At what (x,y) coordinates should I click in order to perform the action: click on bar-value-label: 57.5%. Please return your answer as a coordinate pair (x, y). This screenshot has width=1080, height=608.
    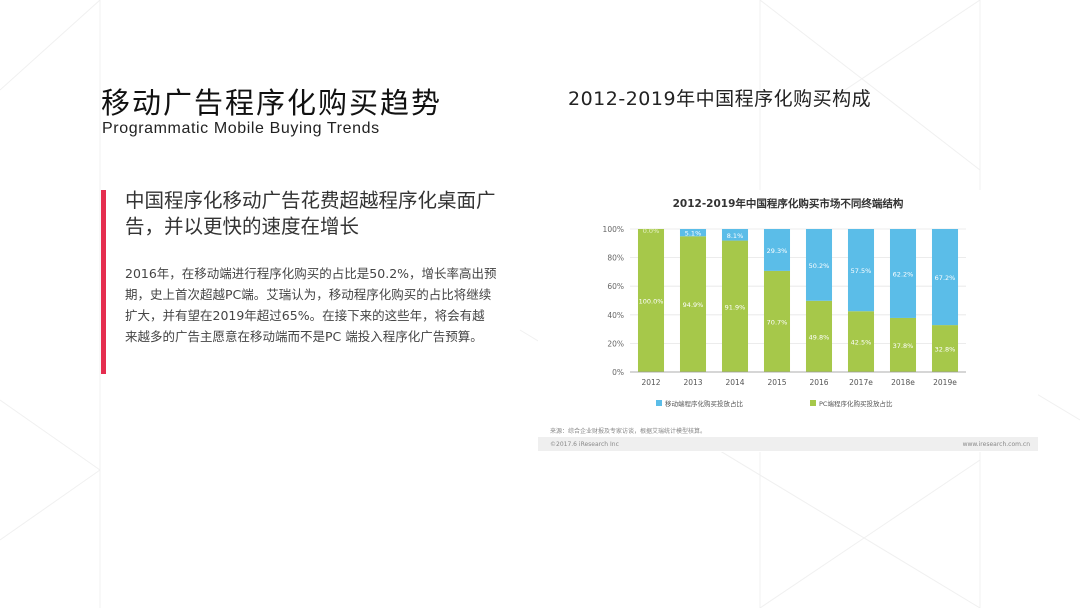
    Looking at the image, I should click on (861, 271).